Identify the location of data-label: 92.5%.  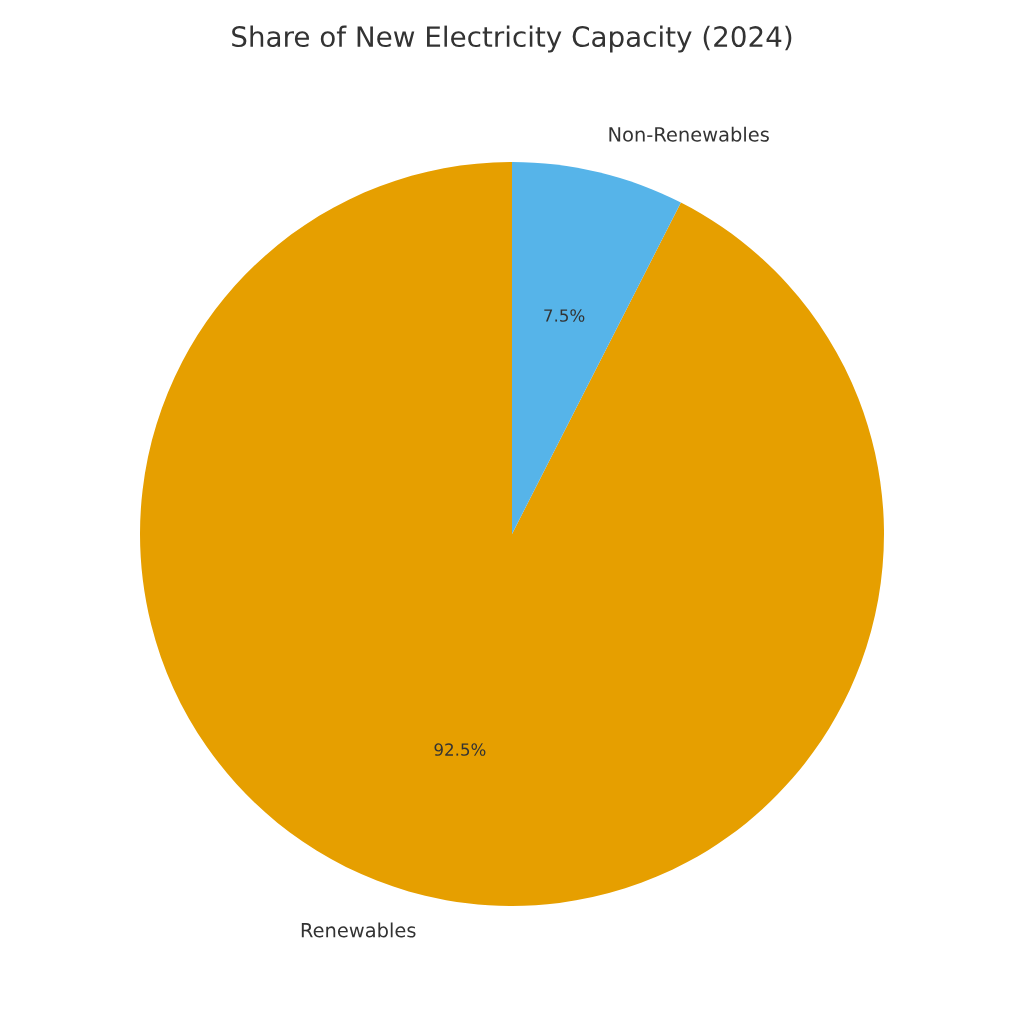
(460, 749).